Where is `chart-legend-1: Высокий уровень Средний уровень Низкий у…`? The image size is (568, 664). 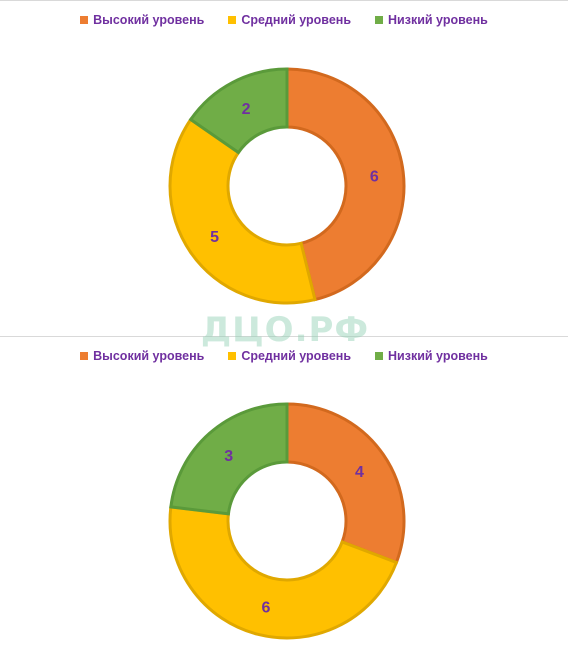 chart-legend-1: Высокий уровень Средний уровень Низкий у… is located at coordinates (284, 20).